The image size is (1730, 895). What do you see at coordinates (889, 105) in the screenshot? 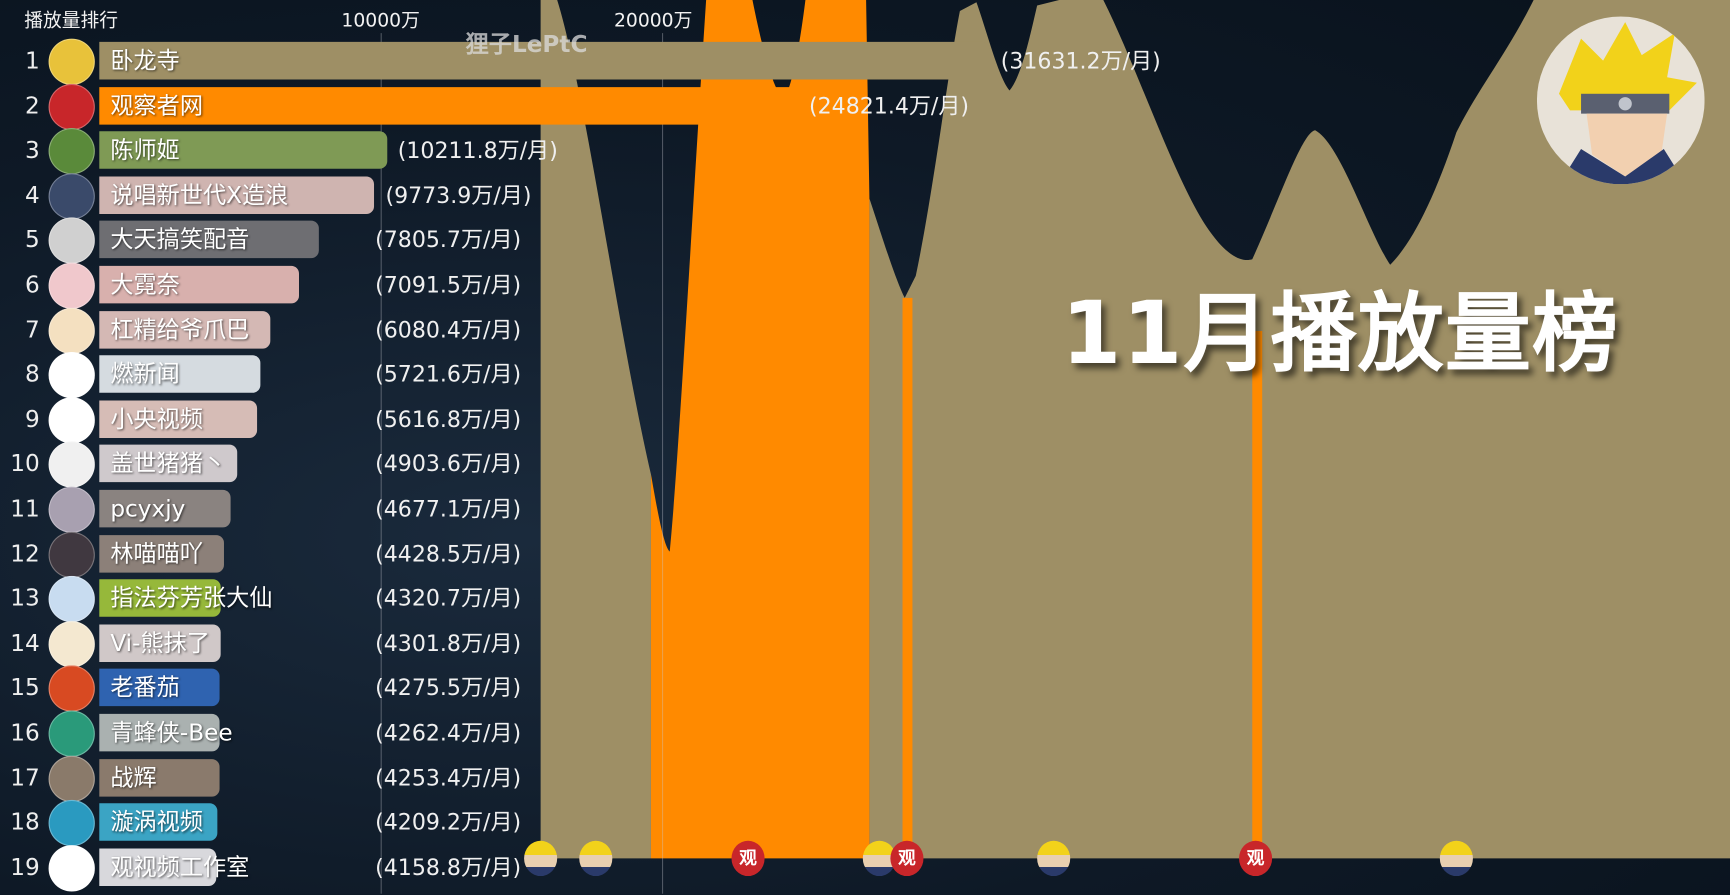
I see `value-label: (24821.4万/月)` at bounding box center [889, 105].